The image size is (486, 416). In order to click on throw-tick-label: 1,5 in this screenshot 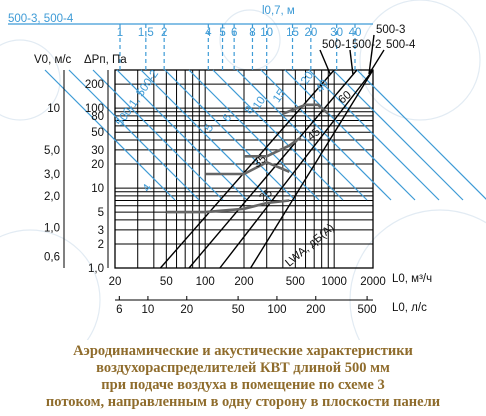, I will do `click(146, 33)`.